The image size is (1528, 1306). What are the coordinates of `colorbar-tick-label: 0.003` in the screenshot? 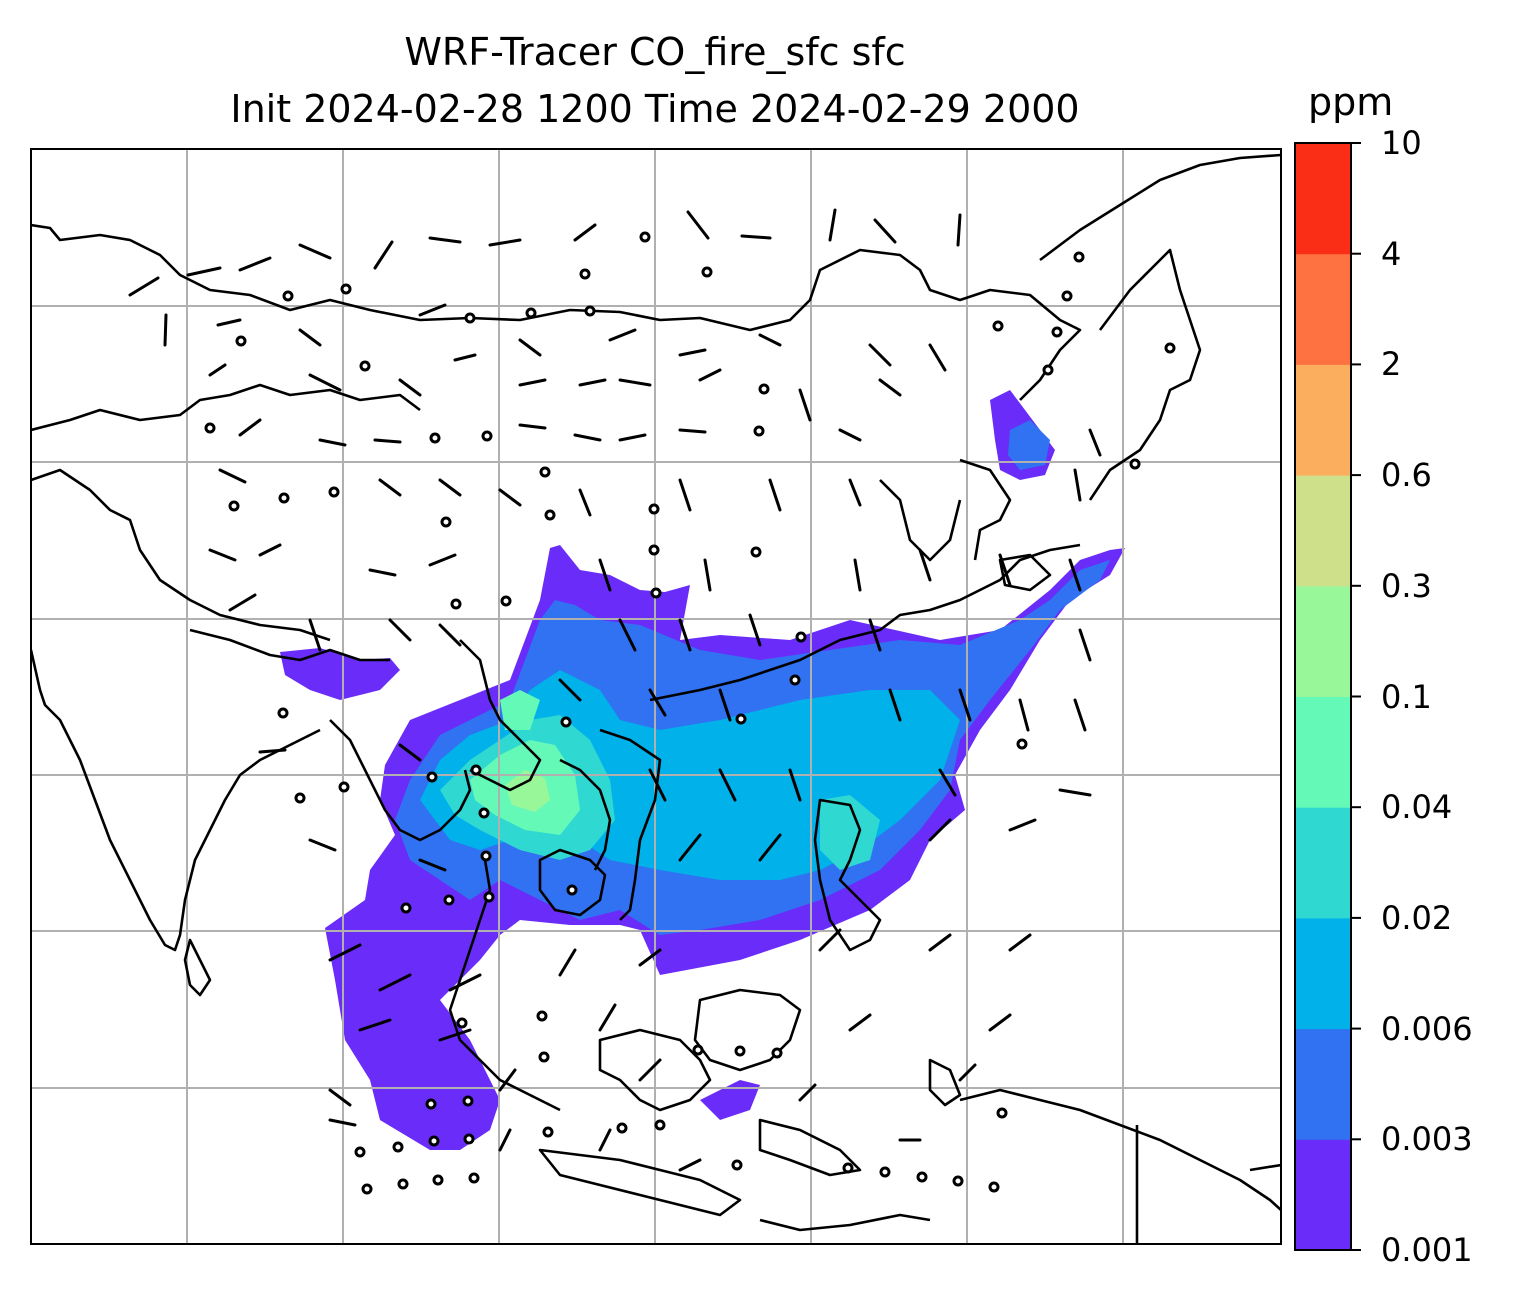 It's located at (1427, 1139).